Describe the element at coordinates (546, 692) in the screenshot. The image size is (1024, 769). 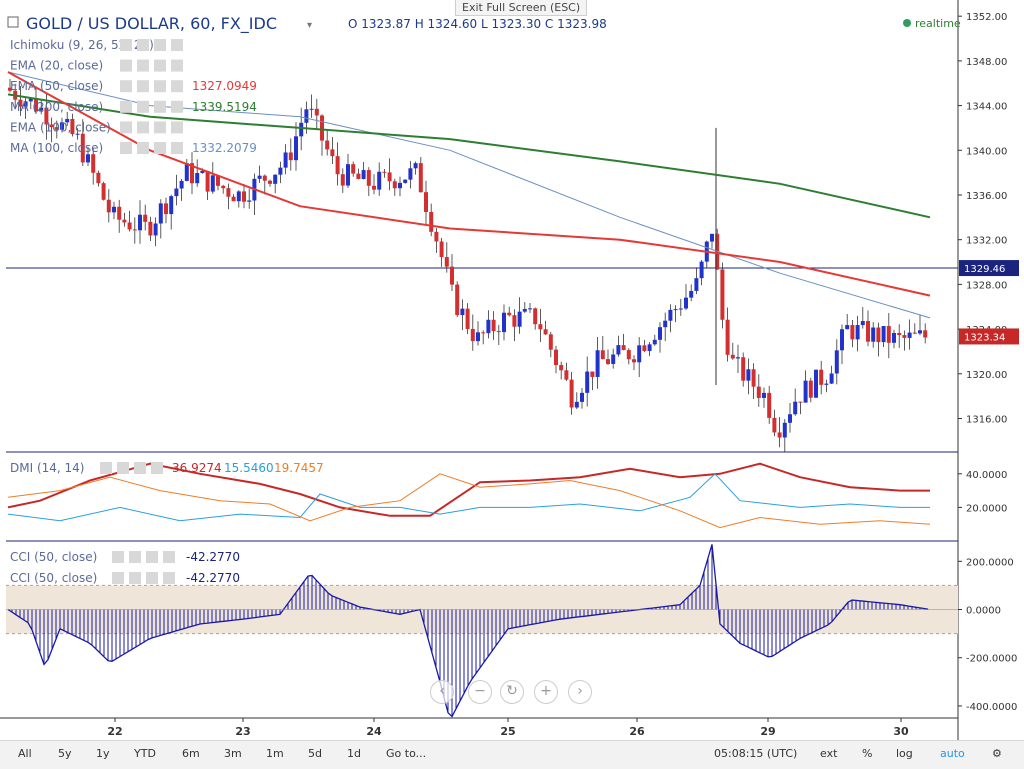
I see `zoom-in-icon: +` at that location.